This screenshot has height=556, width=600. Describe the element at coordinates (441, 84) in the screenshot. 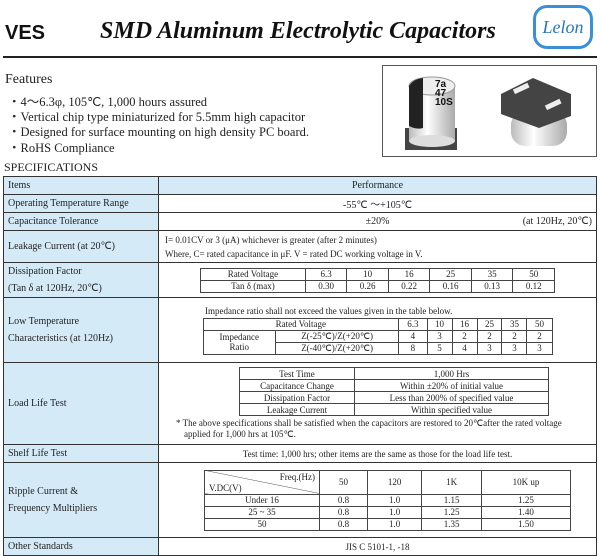

I see `svg-text: 7a` at that location.